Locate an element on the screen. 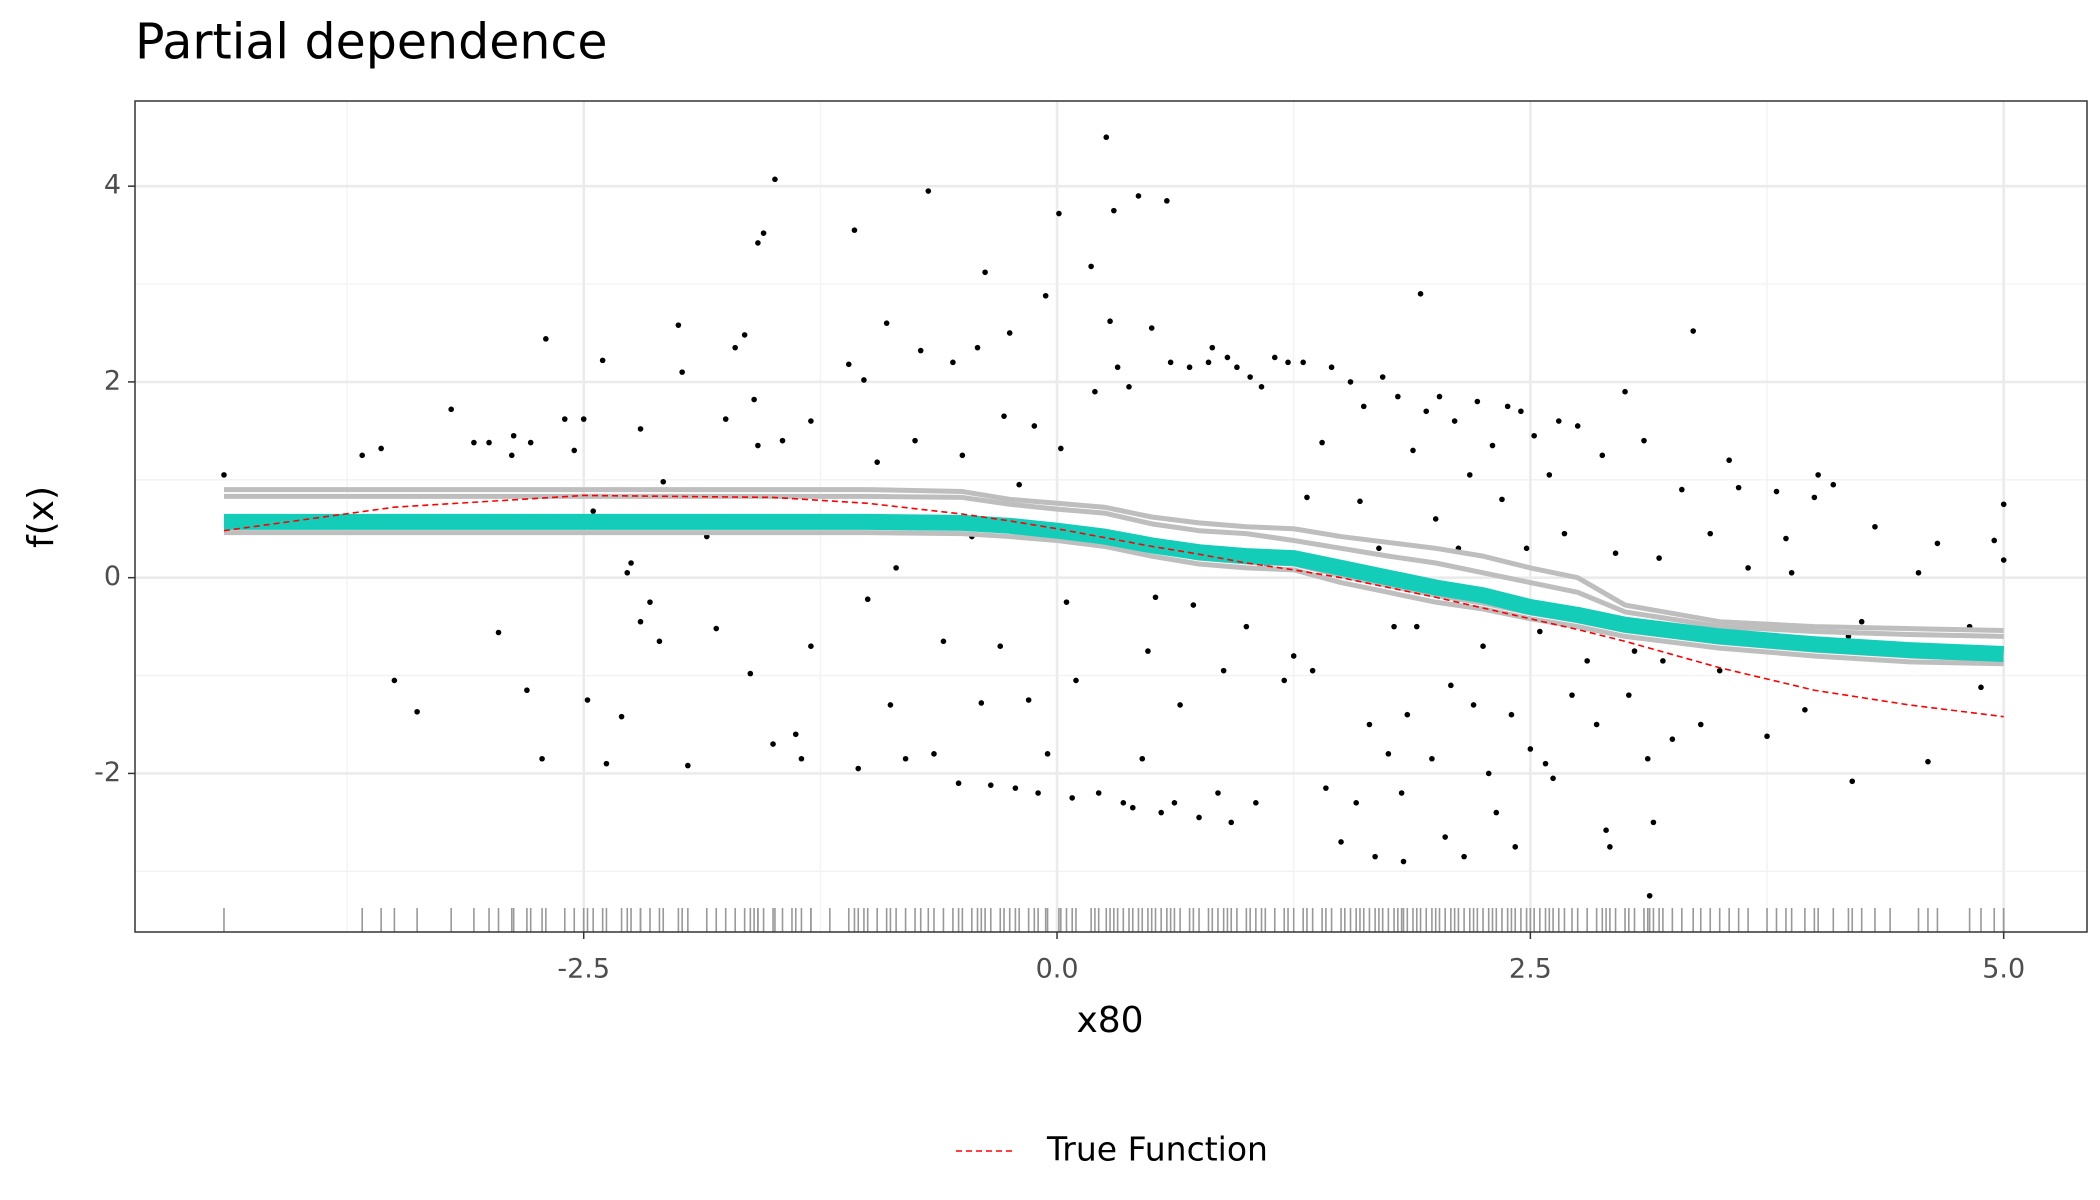  x-axis-title: x80 is located at coordinates (1109, 1020).